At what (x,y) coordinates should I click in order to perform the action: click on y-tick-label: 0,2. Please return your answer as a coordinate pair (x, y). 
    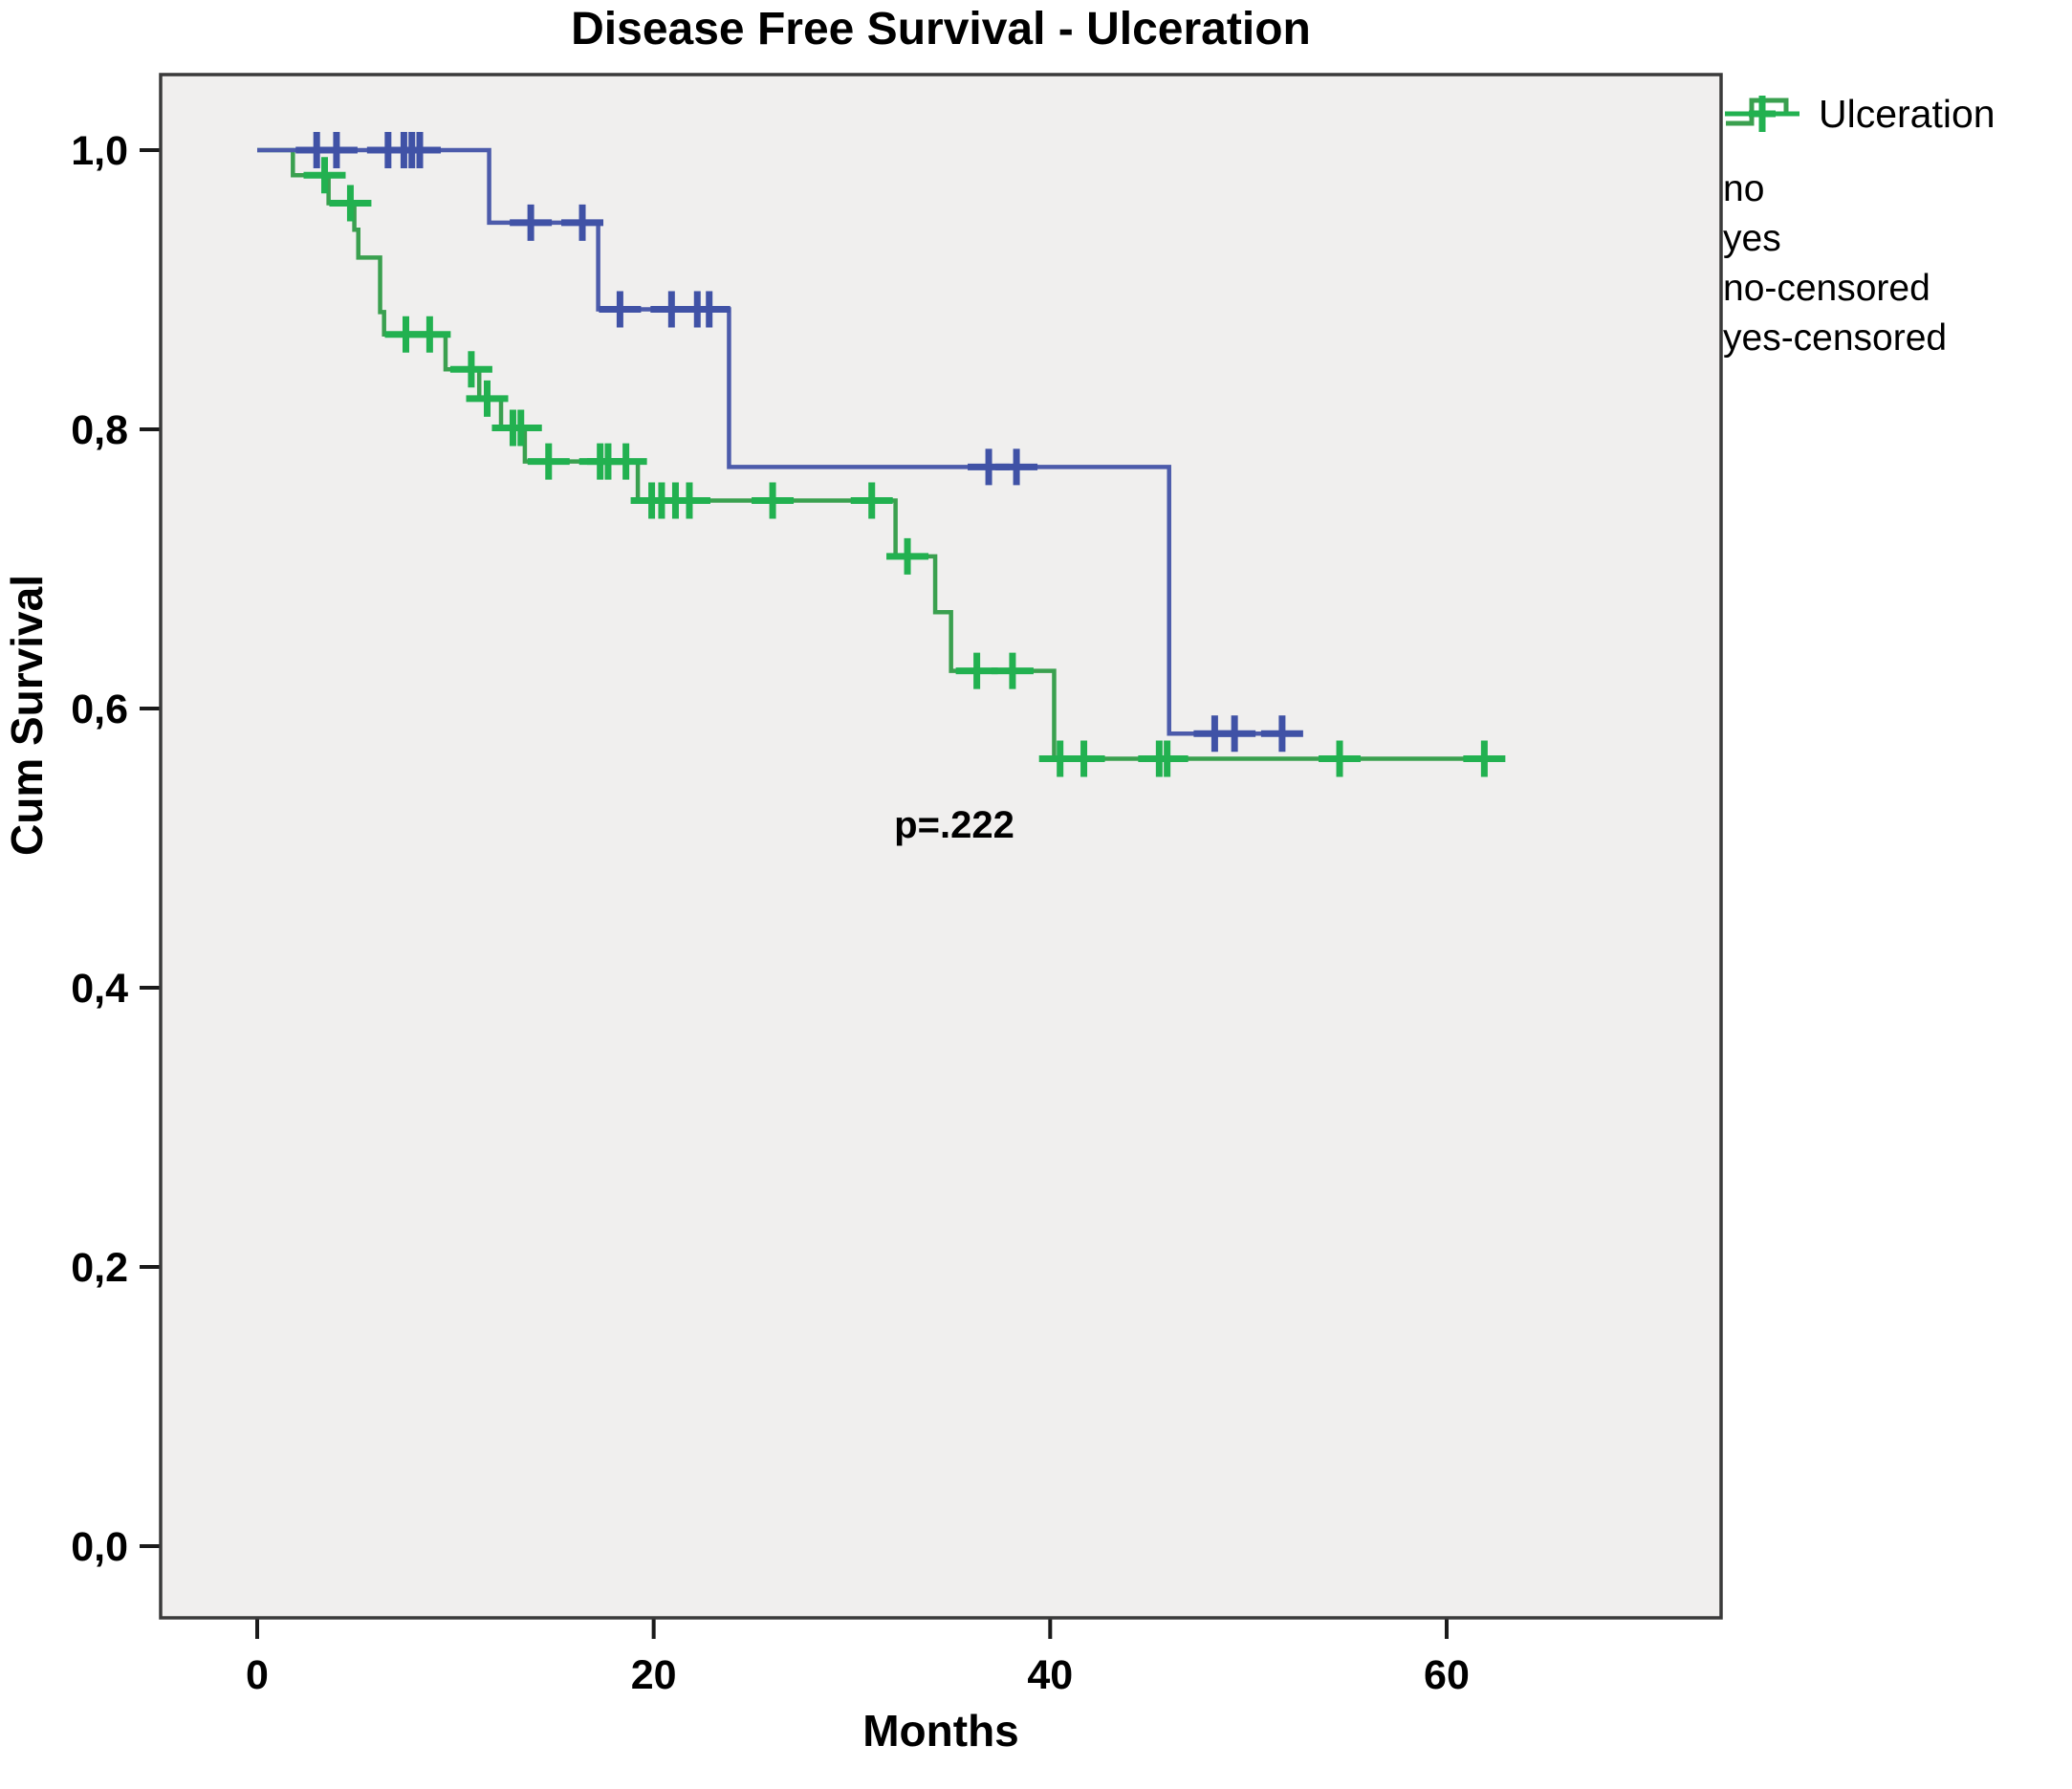
    Looking at the image, I should click on (99, 1268).